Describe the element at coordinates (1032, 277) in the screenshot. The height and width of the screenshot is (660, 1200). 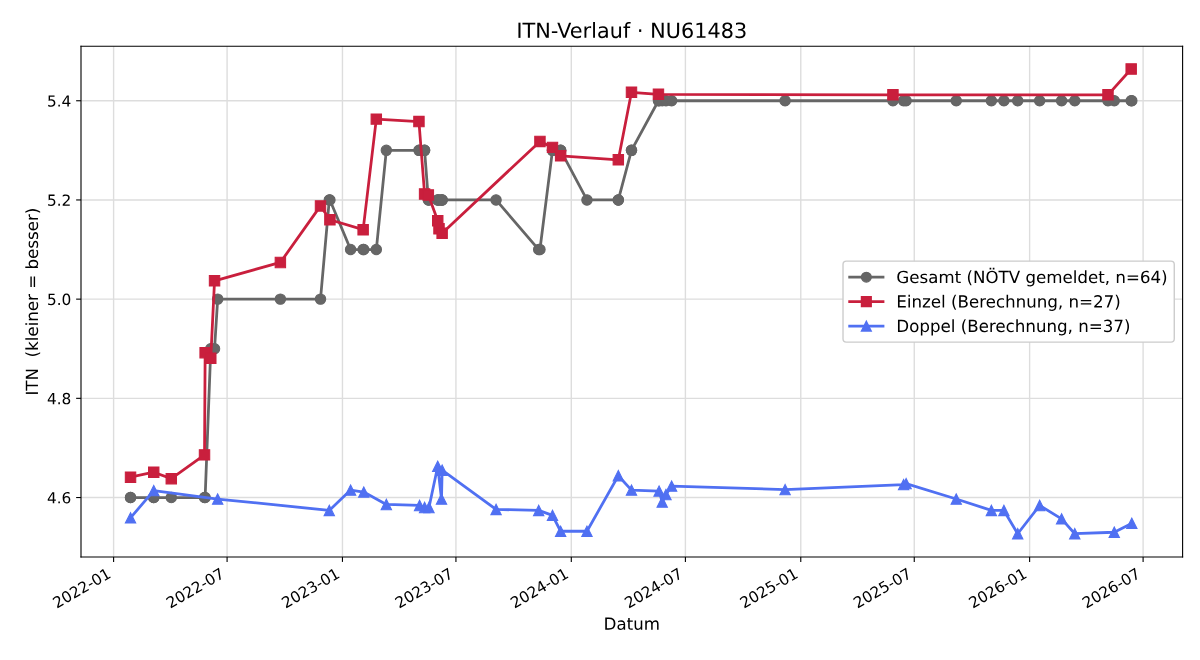
I see `legend-label: Gesamt (NÖTV gemeldet, n=64)` at that location.